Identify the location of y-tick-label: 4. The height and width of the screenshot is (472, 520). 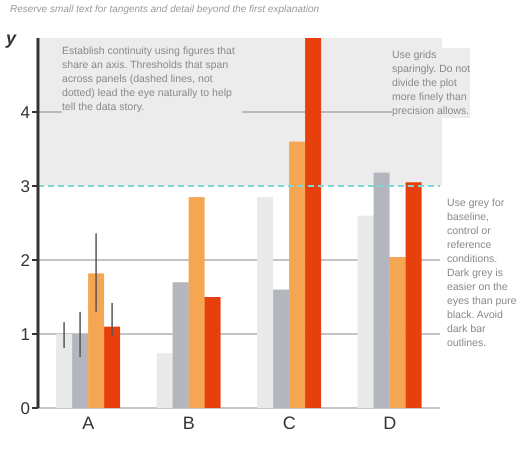
(25, 112).